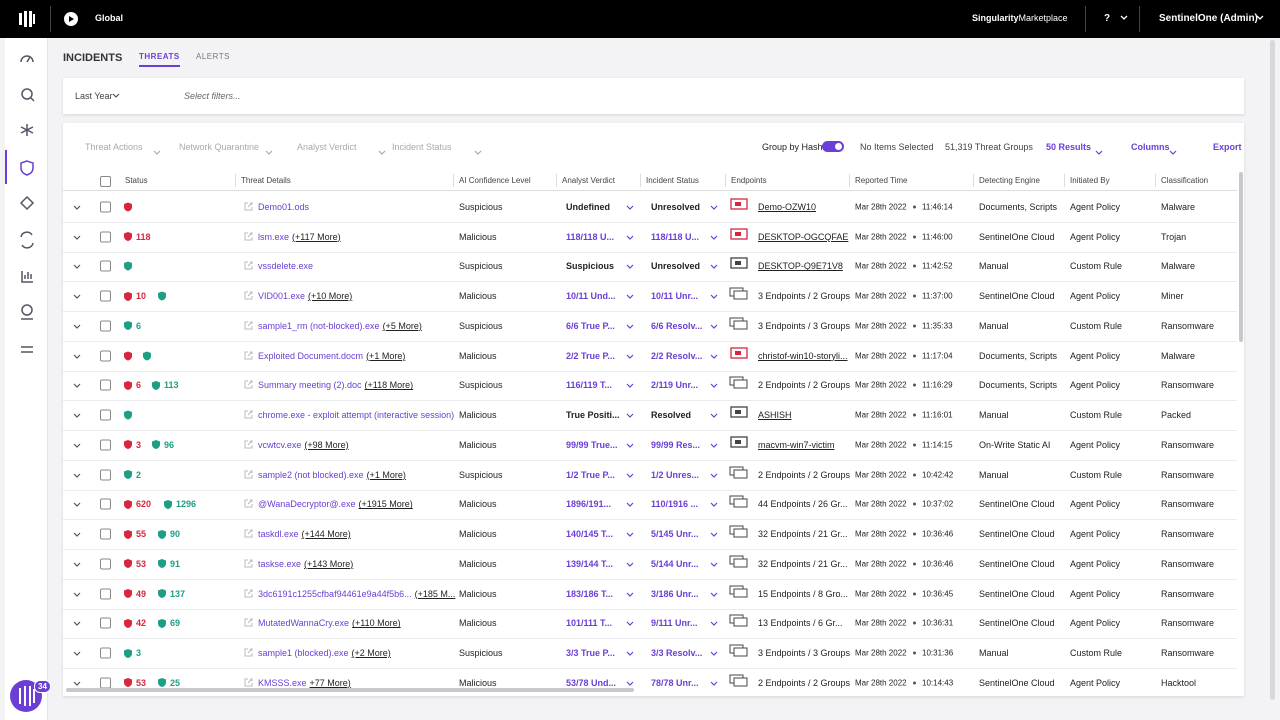  Describe the element at coordinates (881, 180) in the screenshot. I see `column-header: Reported Time` at that location.